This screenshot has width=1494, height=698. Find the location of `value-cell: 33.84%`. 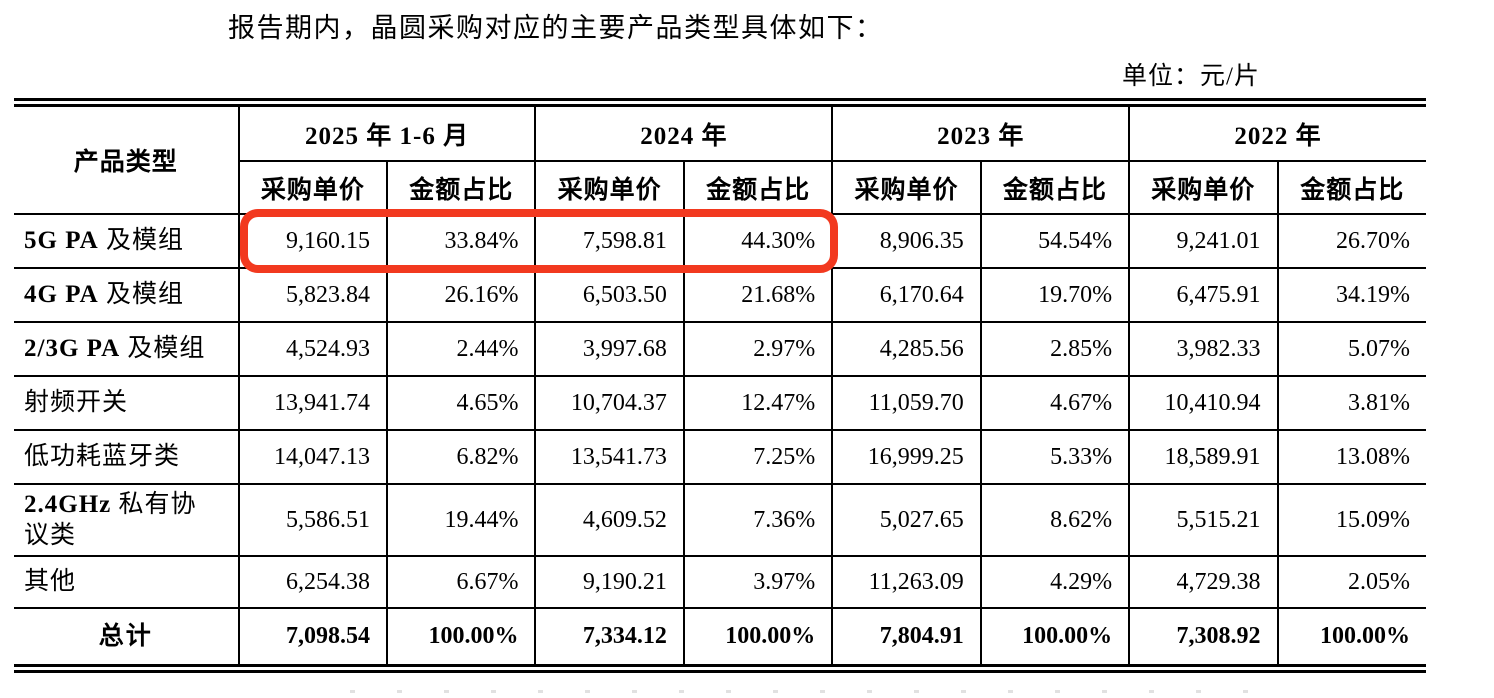

value-cell: 33.84% is located at coordinates (461, 241).